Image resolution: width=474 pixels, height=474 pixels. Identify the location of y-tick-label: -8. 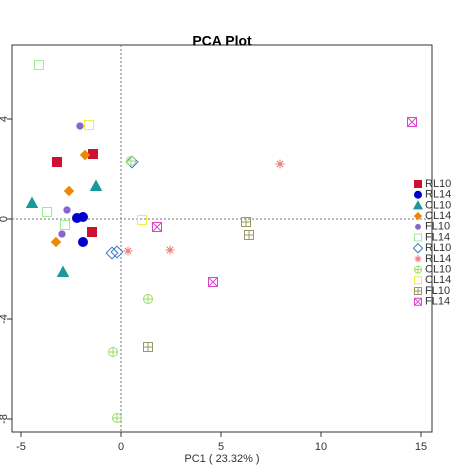
(5, 419).